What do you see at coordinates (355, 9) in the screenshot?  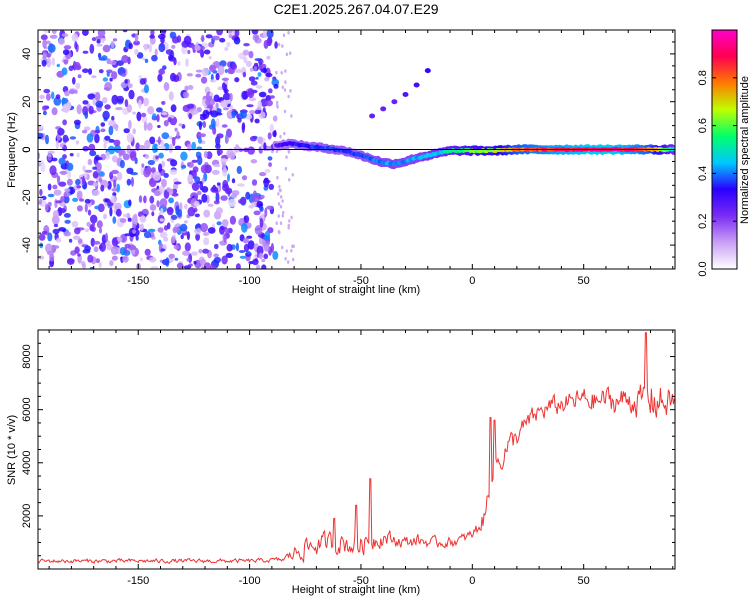 I see `figure-title: C2E1.2025.267.04.07.E29` at bounding box center [355, 9].